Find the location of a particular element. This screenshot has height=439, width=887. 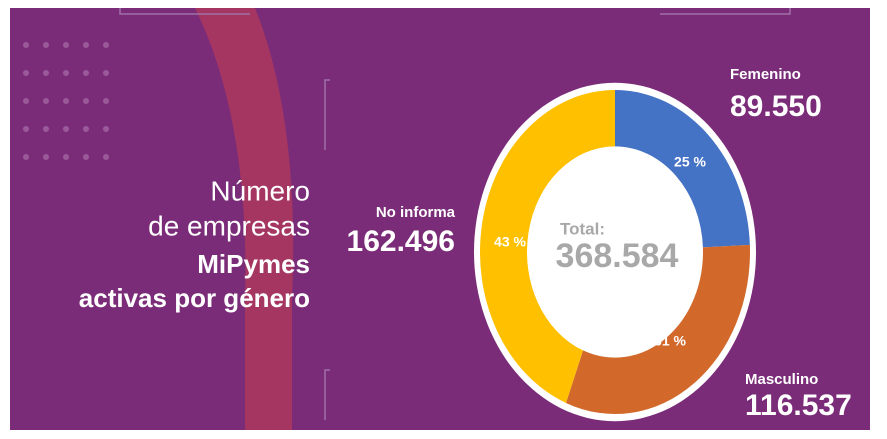

decor-dots is located at coordinates (66, 101).